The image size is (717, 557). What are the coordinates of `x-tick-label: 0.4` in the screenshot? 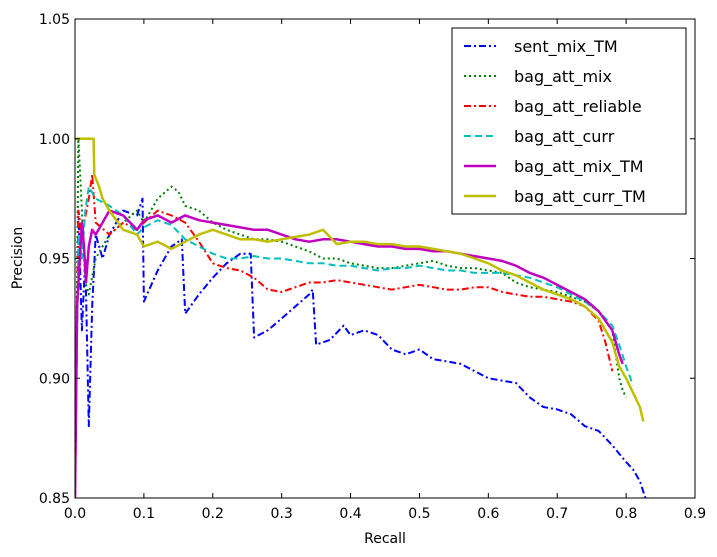 It's located at (350, 514).